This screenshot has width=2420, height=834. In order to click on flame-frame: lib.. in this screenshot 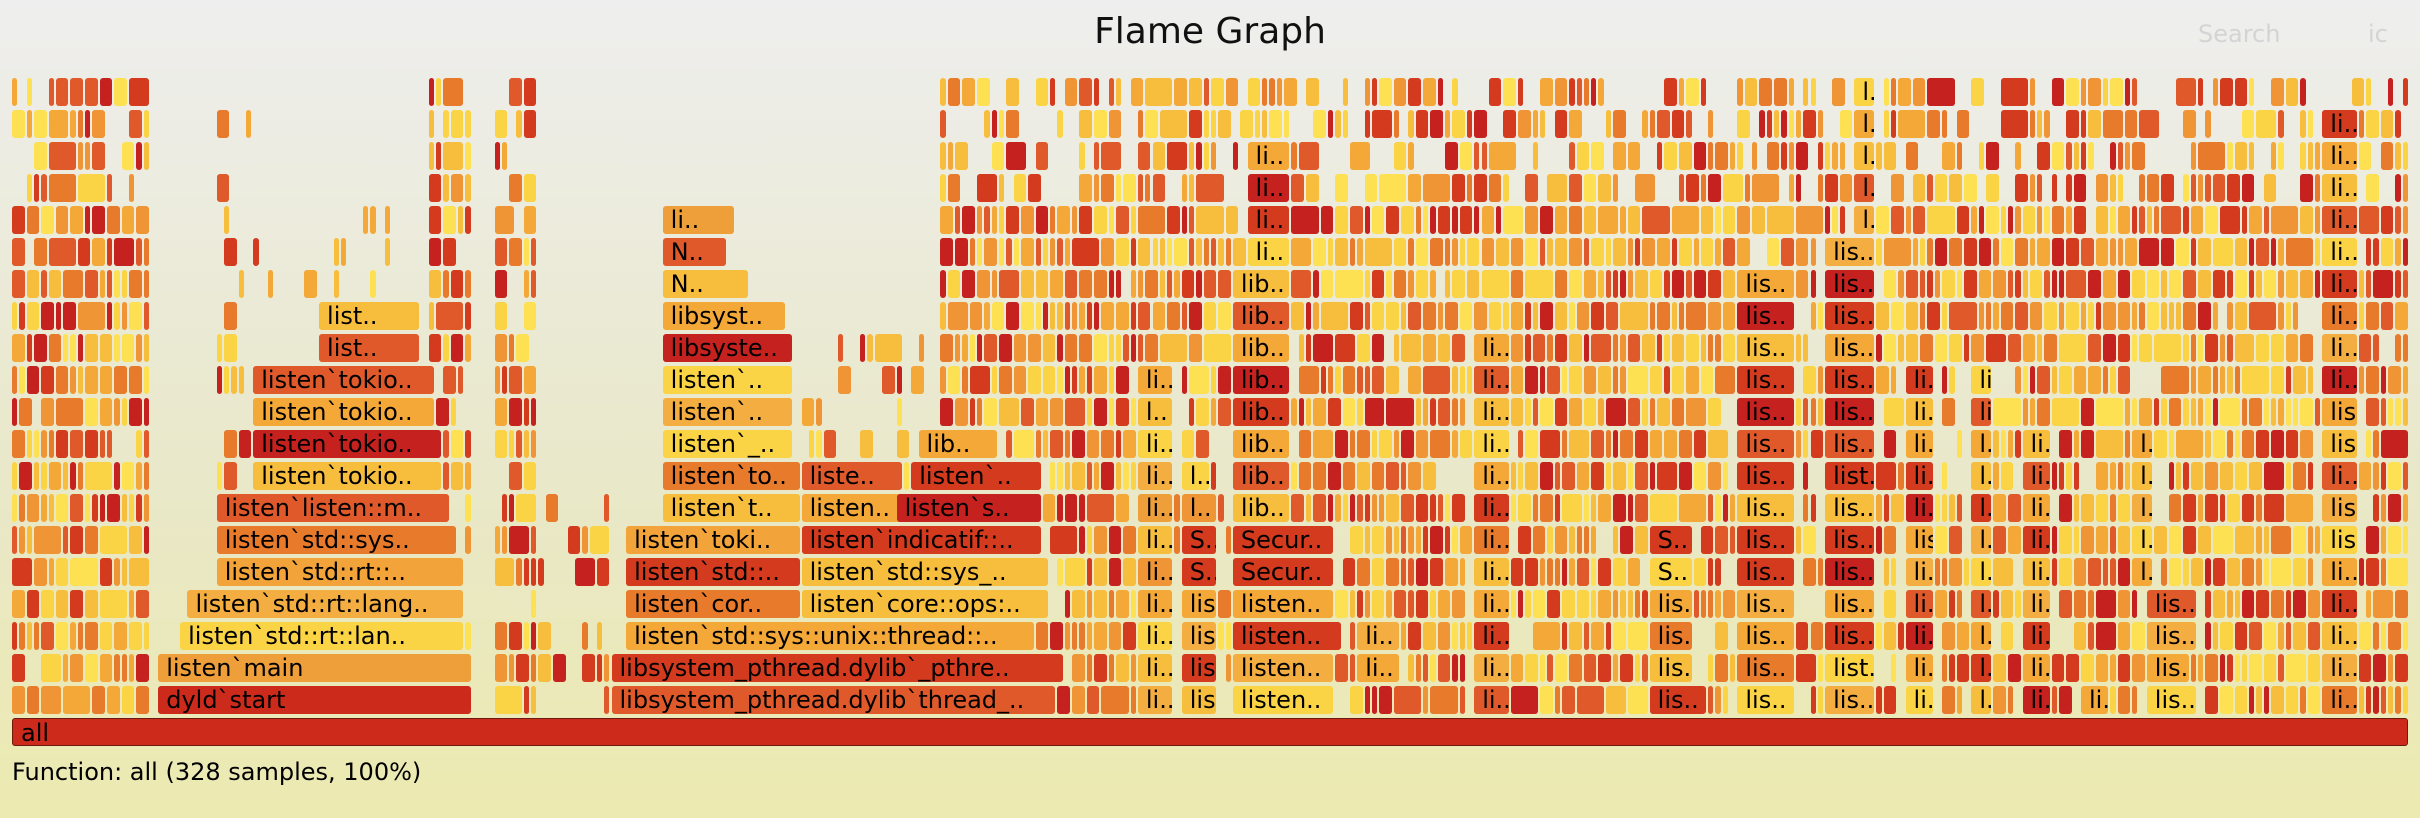, I will do `click(1261, 316)`.